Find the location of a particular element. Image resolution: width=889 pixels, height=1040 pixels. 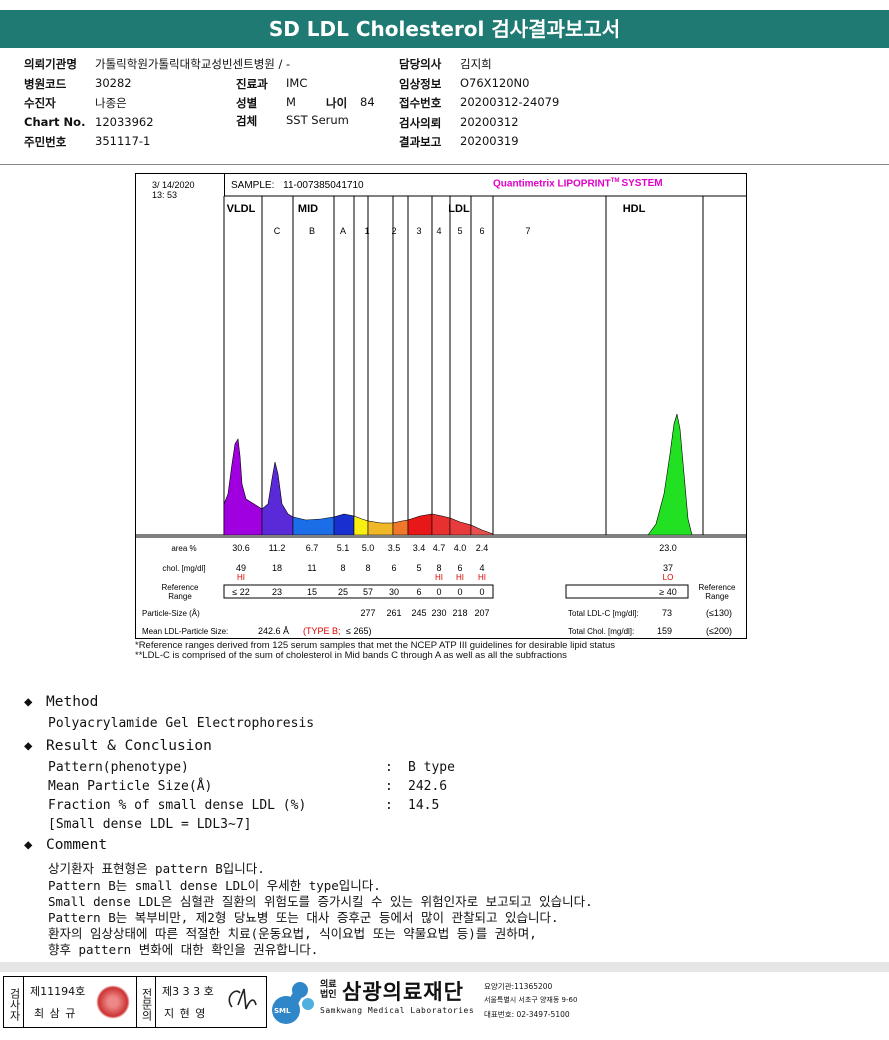

signature-icon is located at coordinates (242, 999).